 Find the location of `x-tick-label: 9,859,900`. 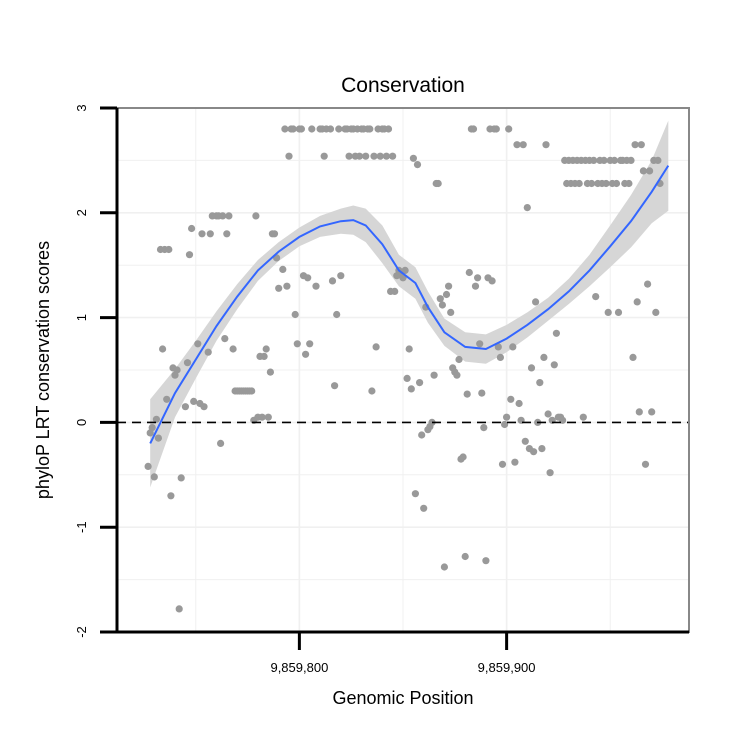

x-tick-label: 9,859,900 is located at coordinates (507, 667).